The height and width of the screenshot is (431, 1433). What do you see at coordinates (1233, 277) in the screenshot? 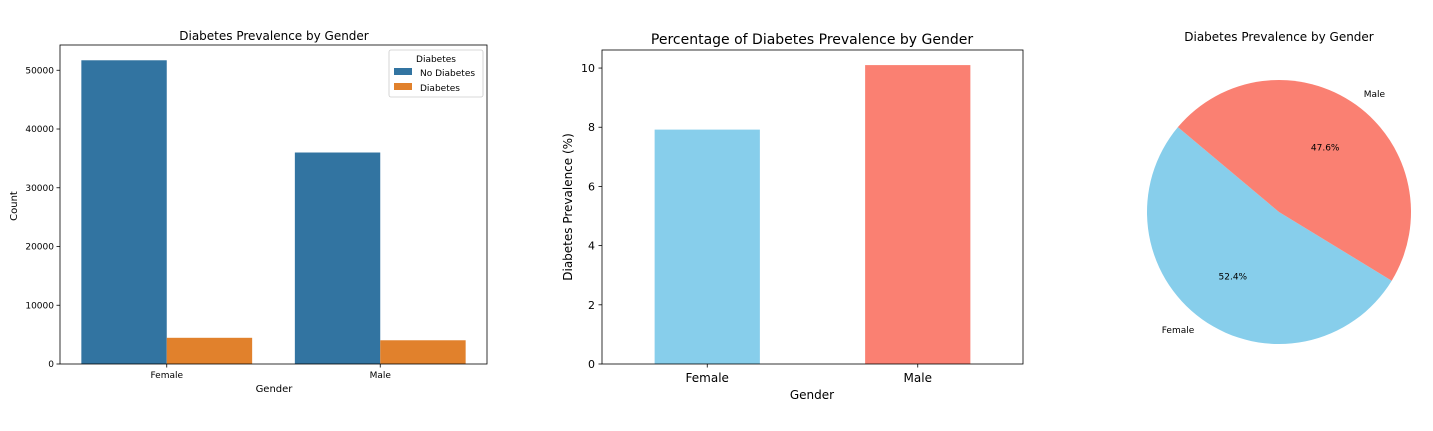
I see `pie-pct-female: 52.4%` at bounding box center [1233, 277].